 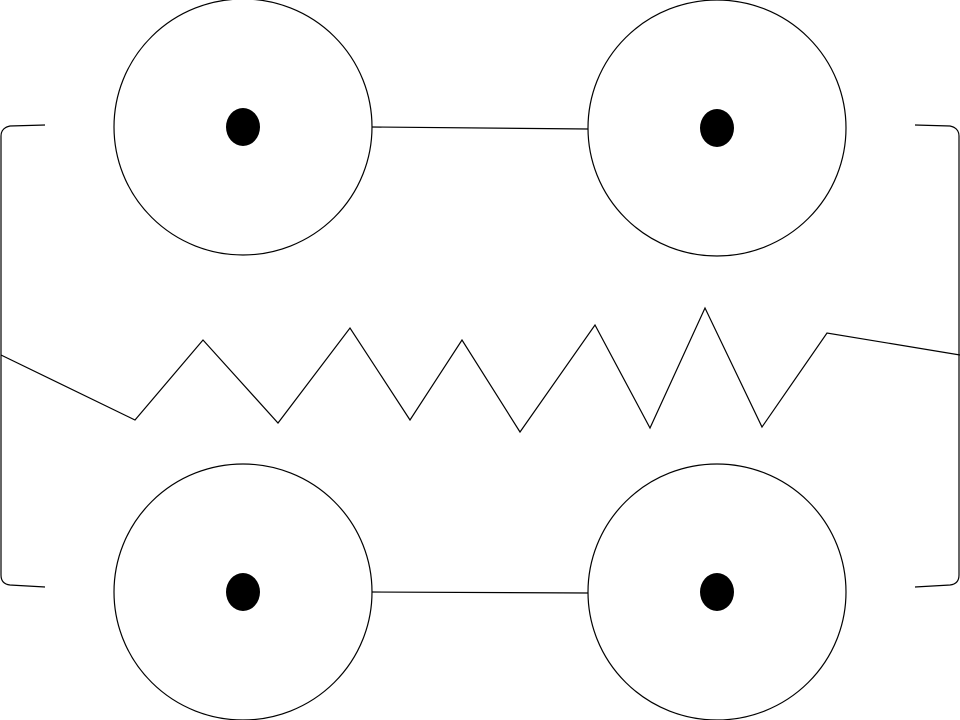 I want to click on wheel-top-right, so click(x=717, y=128).